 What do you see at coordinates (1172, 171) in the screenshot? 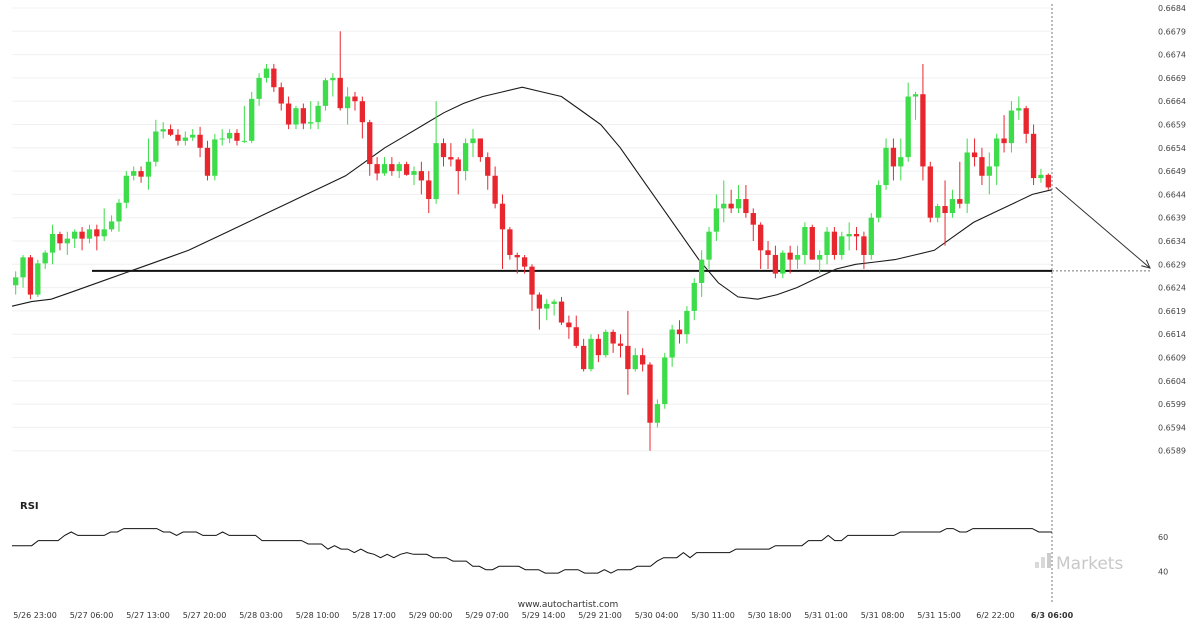
I see `price-tick-label: 0.6649` at bounding box center [1172, 171].